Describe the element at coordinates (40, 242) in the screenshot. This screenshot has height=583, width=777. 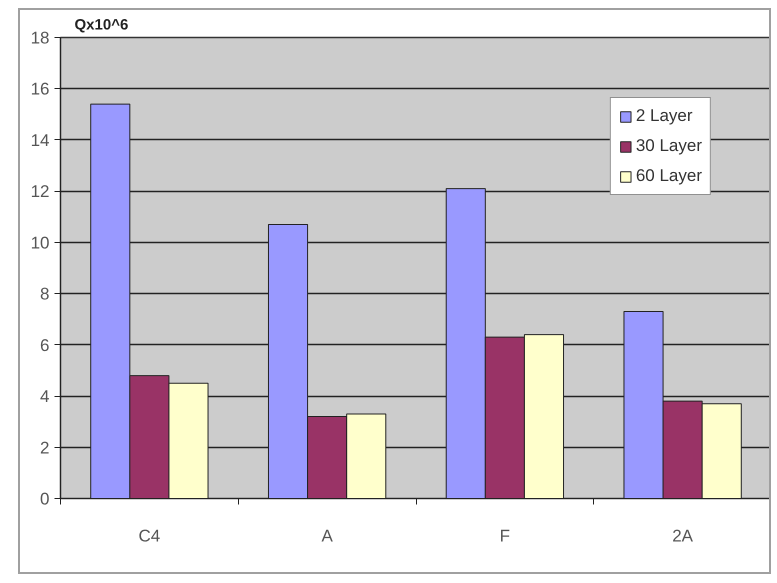
I see `y-tick-label: 10` at that location.